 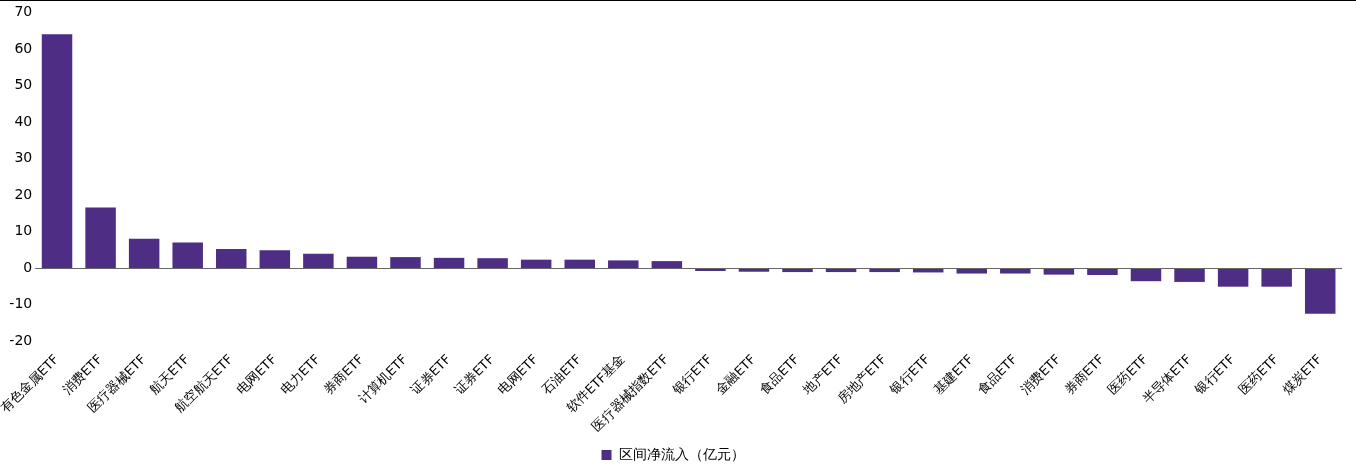 What do you see at coordinates (300, 374) in the screenshot?
I see `x-tick-label: 电力ETF` at bounding box center [300, 374].